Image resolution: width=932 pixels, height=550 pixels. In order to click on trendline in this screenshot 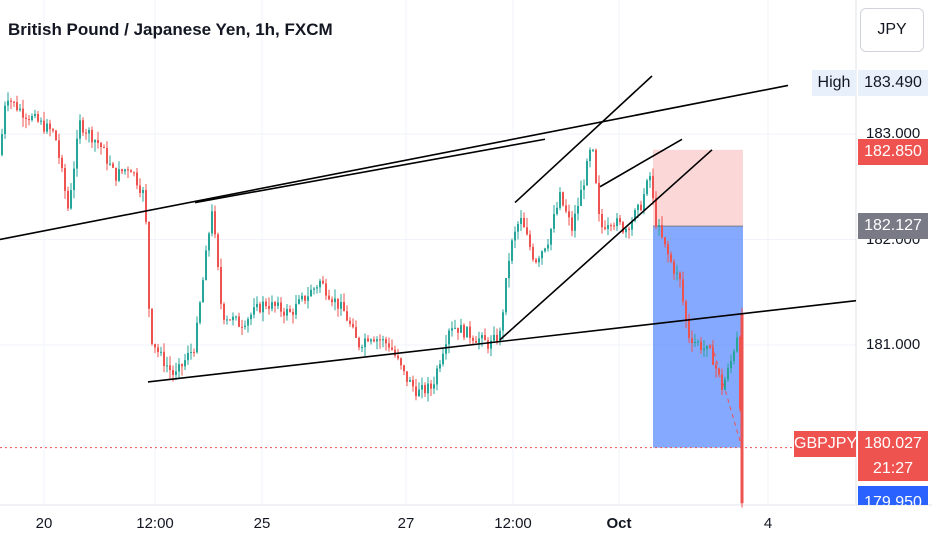, I will do `click(583, 139)`.